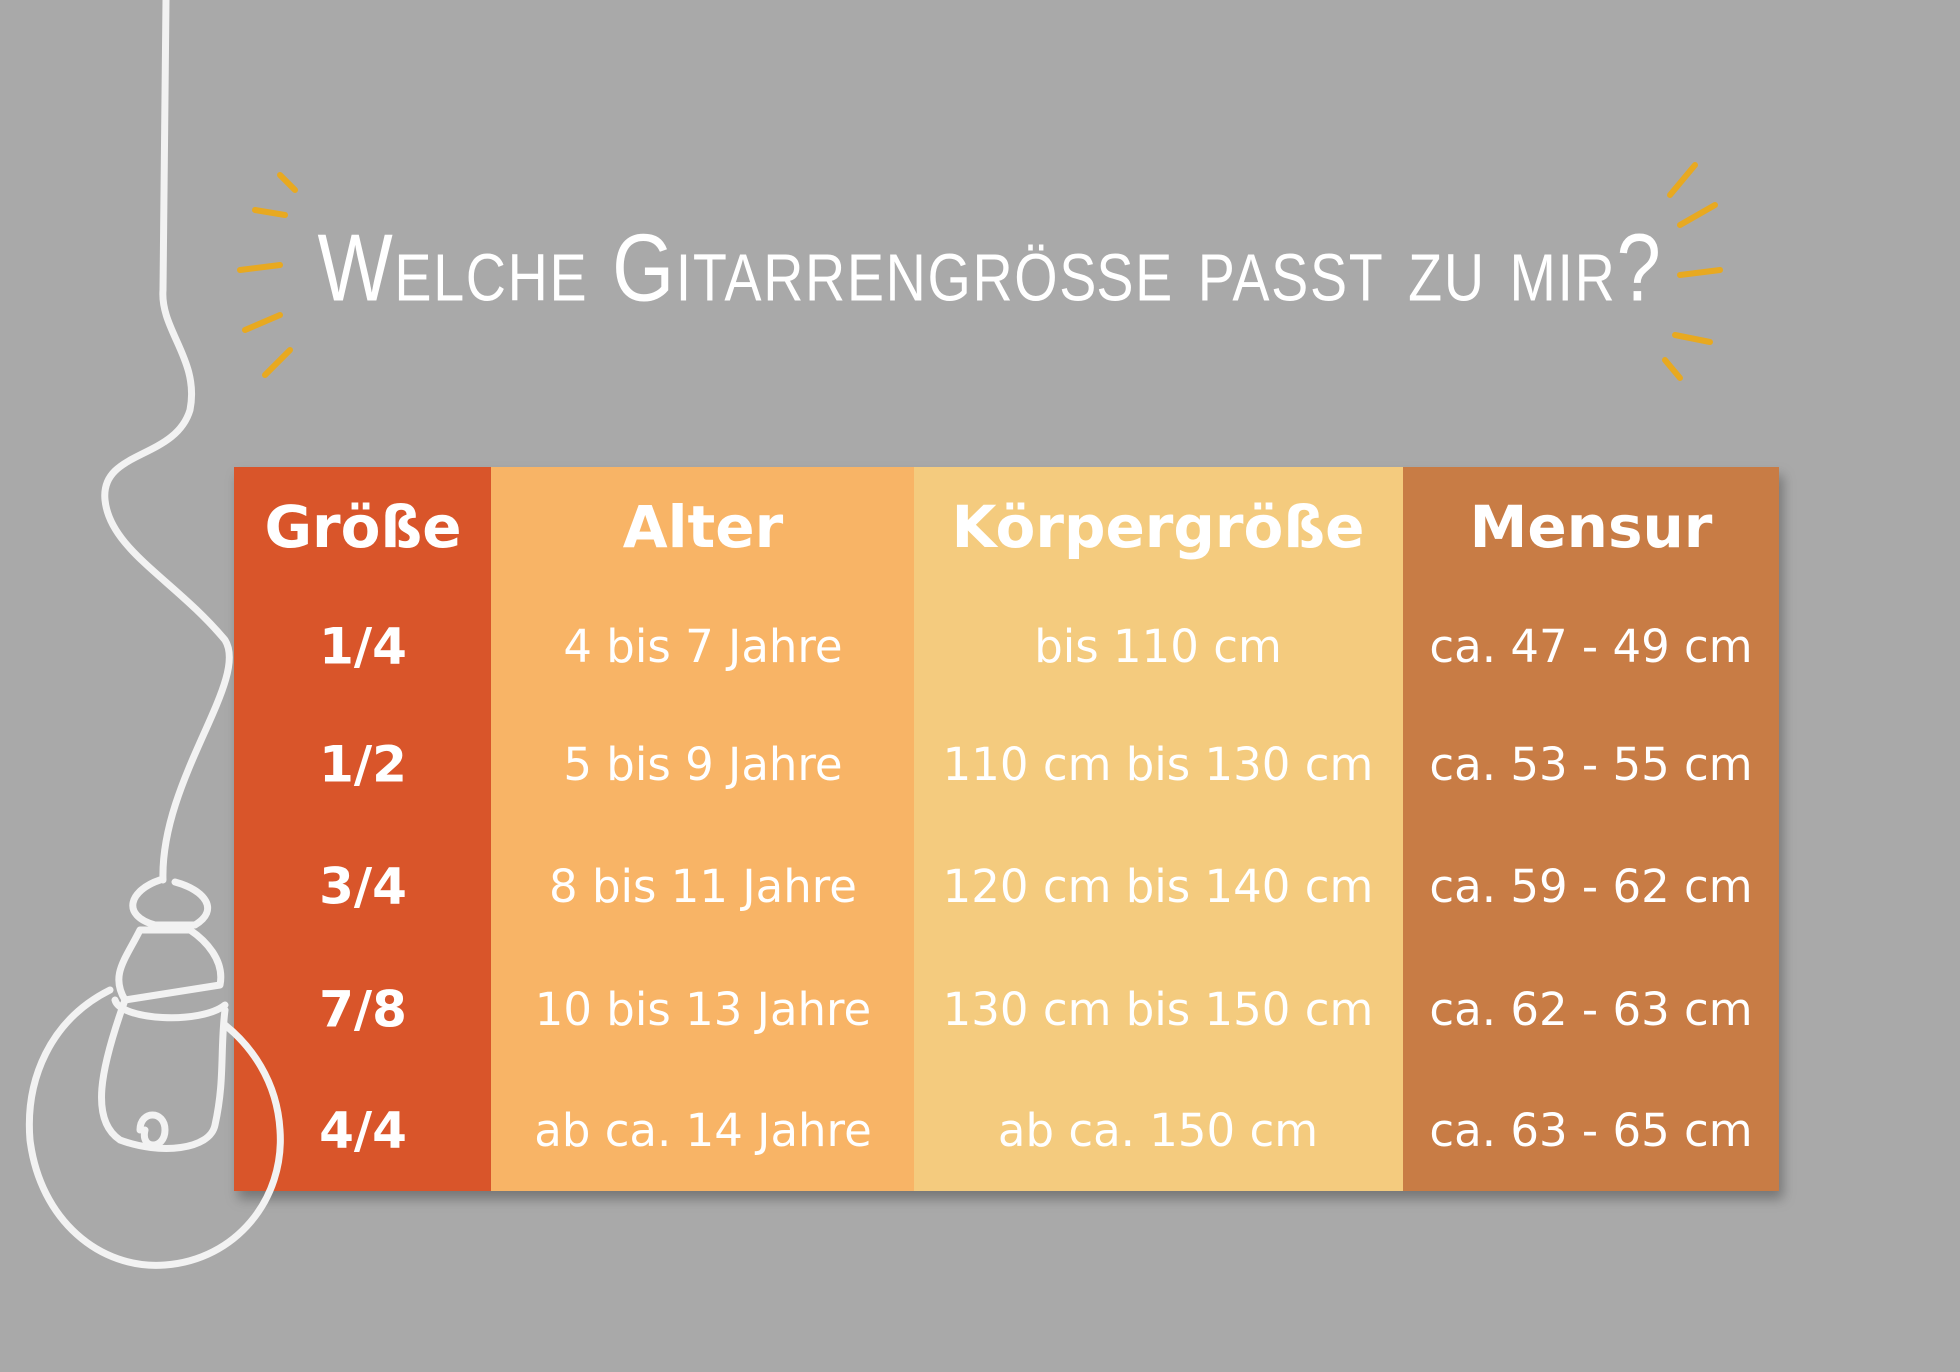  What do you see at coordinates (154, 634) in the screenshot?
I see `lightbulb` at bounding box center [154, 634].